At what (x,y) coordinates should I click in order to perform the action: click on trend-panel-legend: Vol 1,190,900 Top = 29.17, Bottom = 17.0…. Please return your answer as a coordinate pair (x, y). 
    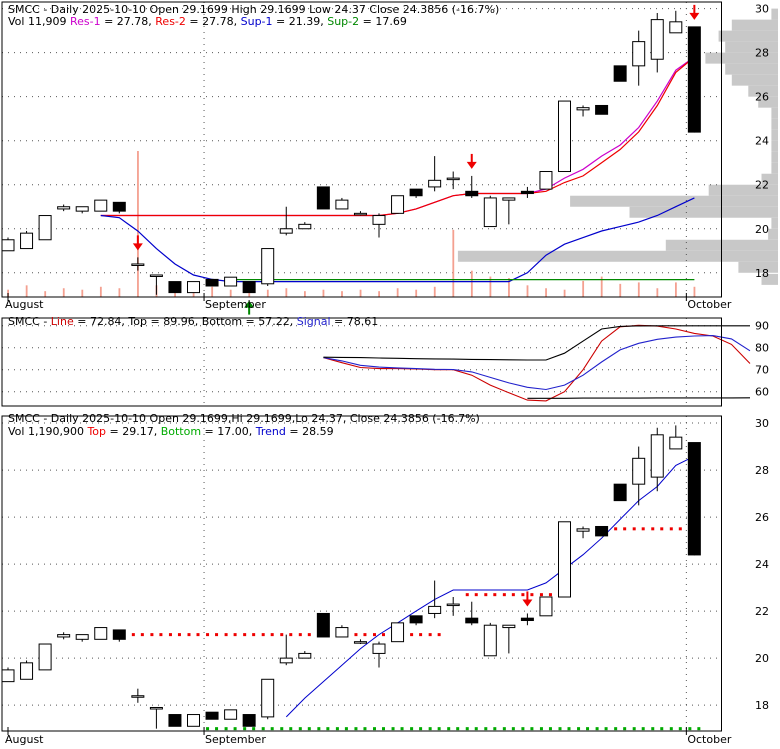
    Looking at the image, I should click on (171, 431).